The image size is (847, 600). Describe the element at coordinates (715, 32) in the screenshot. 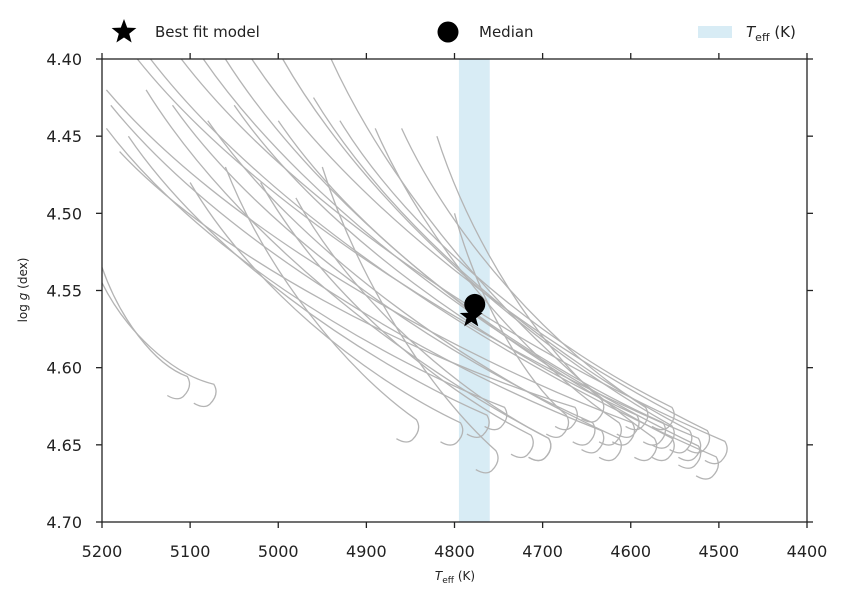

I see `legend-teff-swatch` at that location.